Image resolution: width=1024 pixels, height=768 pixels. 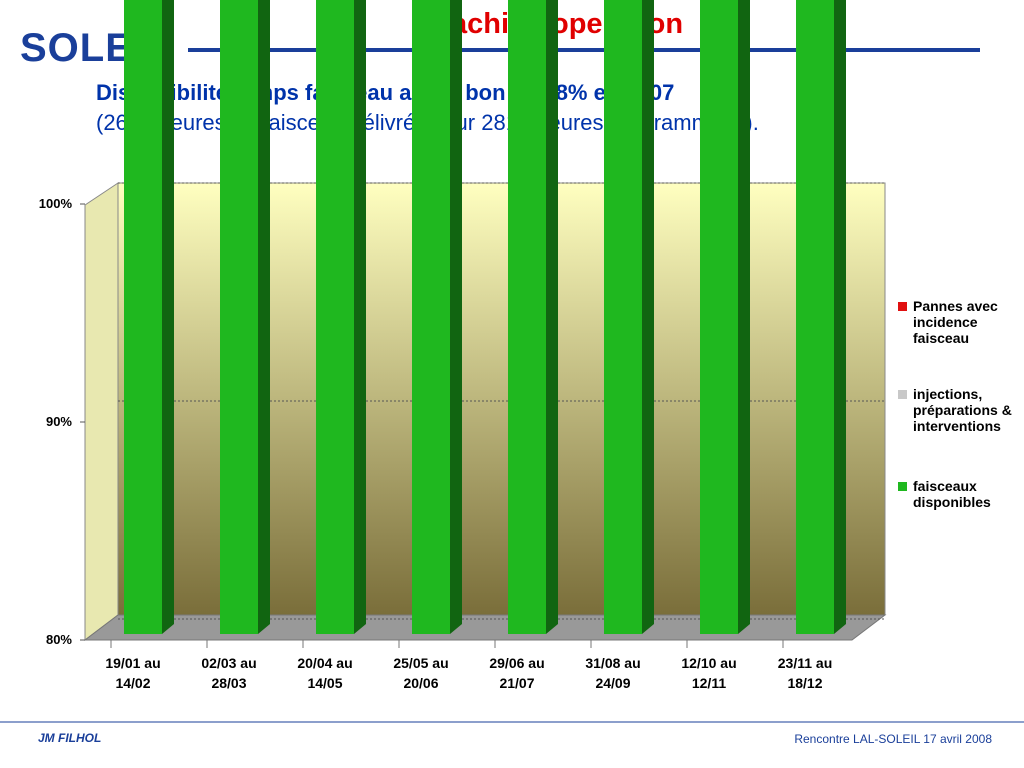 I want to click on x-tick-label: 12/10 au 12/11, so click(x=708, y=673).